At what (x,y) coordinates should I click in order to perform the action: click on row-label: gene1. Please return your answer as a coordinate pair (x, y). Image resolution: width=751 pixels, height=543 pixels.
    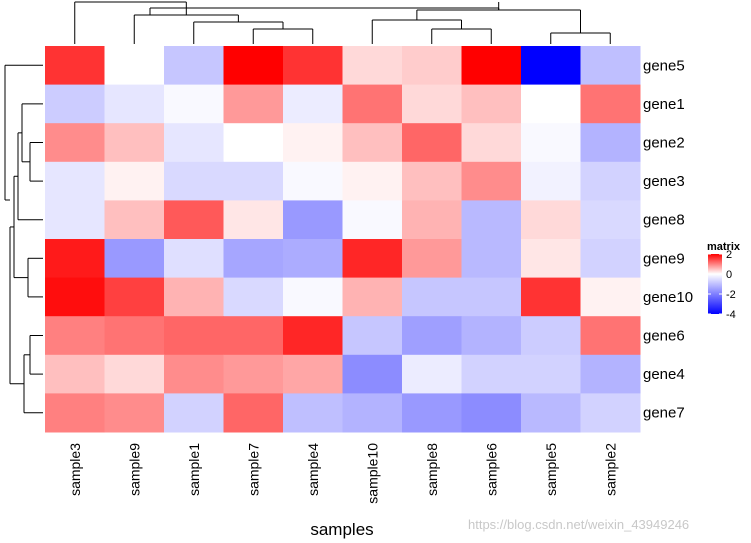
    Looking at the image, I should click on (664, 104).